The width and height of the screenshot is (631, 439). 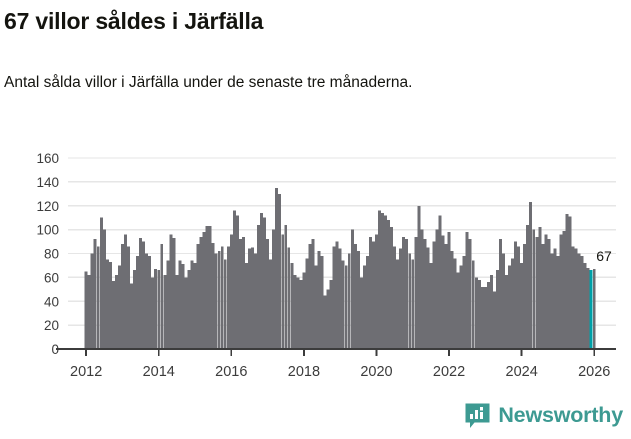 What do you see at coordinates (544, 416) in the screenshot?
I see `newsworthy-logo: Newsworthy` at bounding box center [544, 416].